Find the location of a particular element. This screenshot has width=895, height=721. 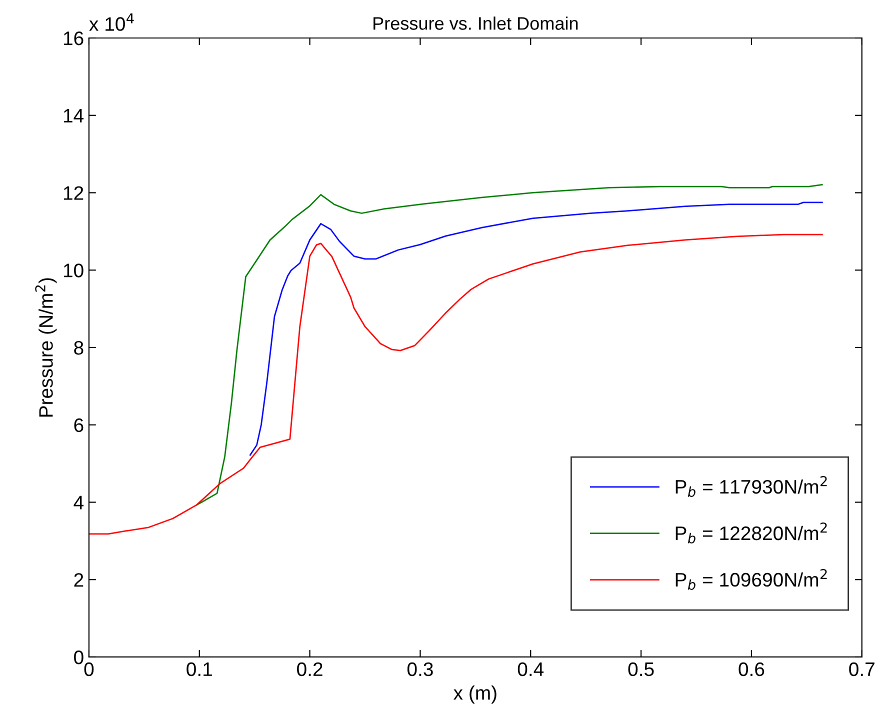

y-tick-label: 8 is located at coordinates (79, 347).